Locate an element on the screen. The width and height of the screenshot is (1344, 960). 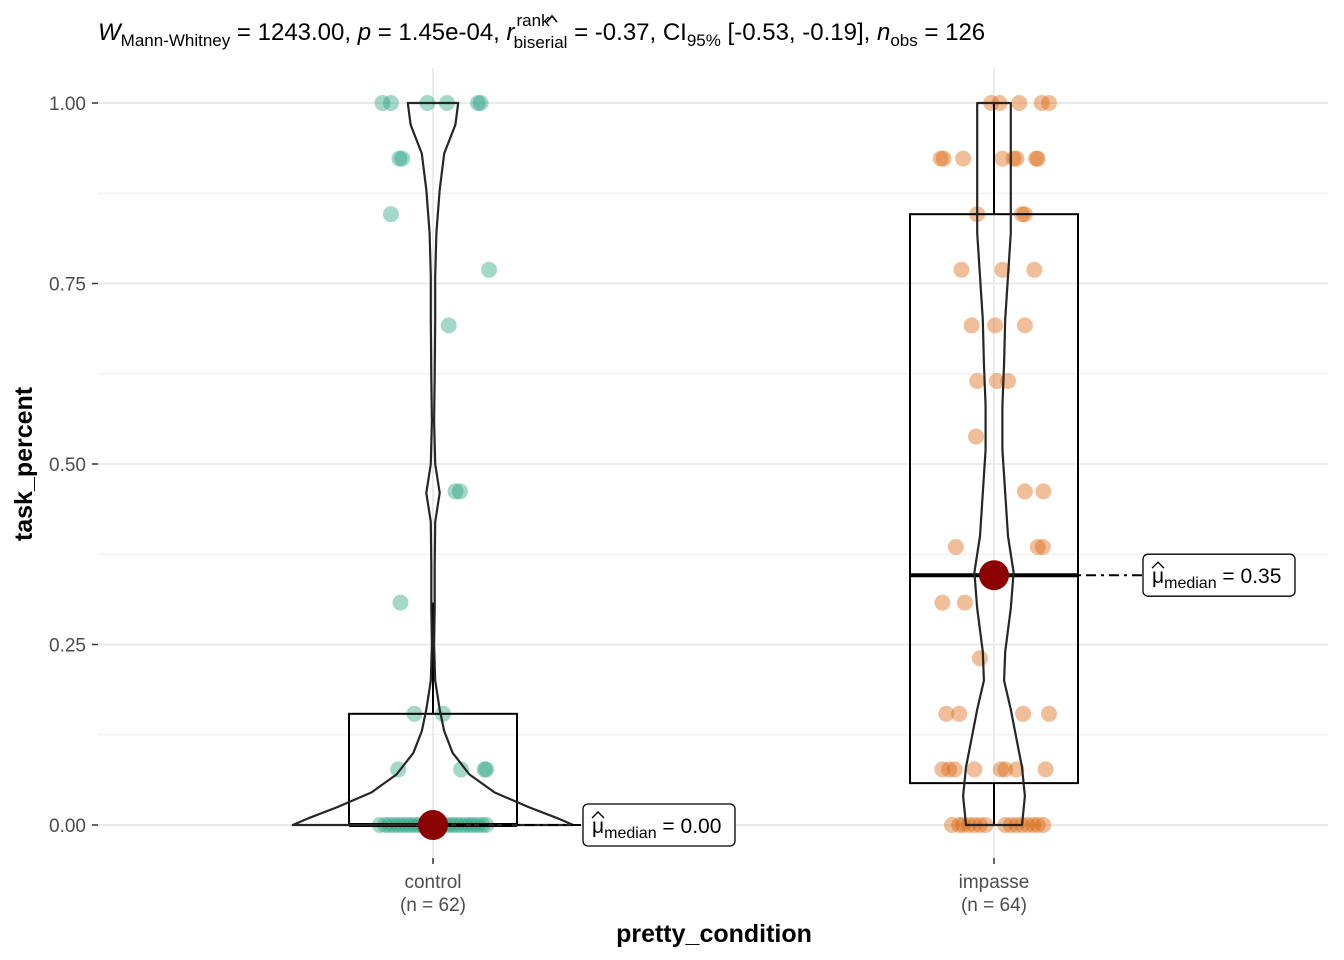
title-n-symbol: n is located at coordinates (883, 32).